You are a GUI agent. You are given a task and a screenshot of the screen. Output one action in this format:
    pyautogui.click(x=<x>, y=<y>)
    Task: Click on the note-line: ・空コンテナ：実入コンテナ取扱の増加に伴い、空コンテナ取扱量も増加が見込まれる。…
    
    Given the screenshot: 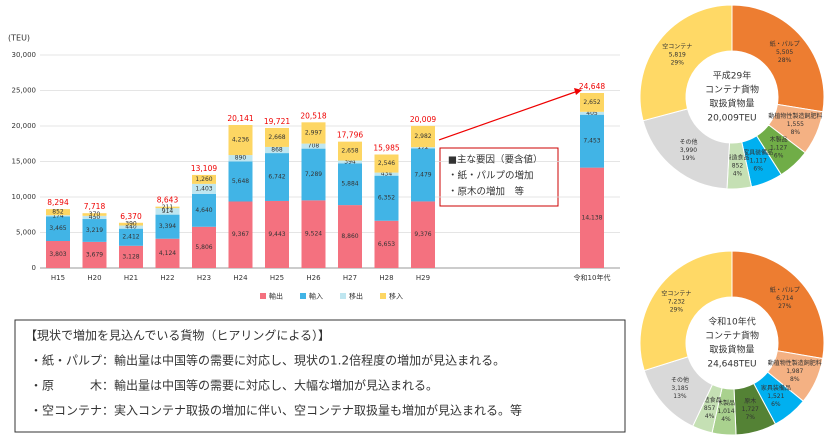 What is the action you would take?
    pyautogui.click(x=276, y=410)
    